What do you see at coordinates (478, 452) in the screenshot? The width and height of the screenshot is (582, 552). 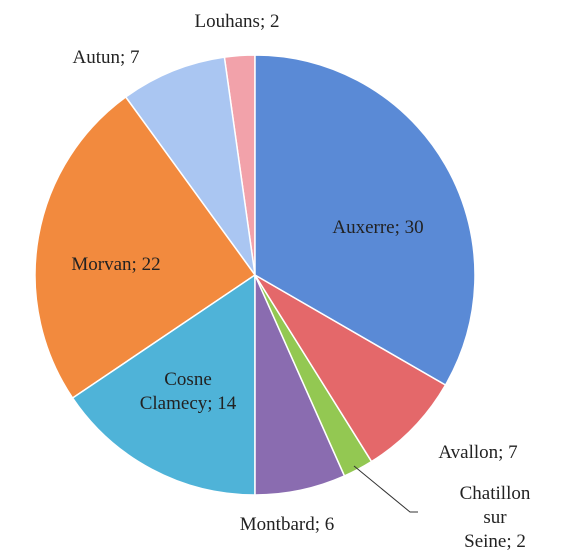 I see `data-label: Avallon; 7` at bounding box center [478, 452].